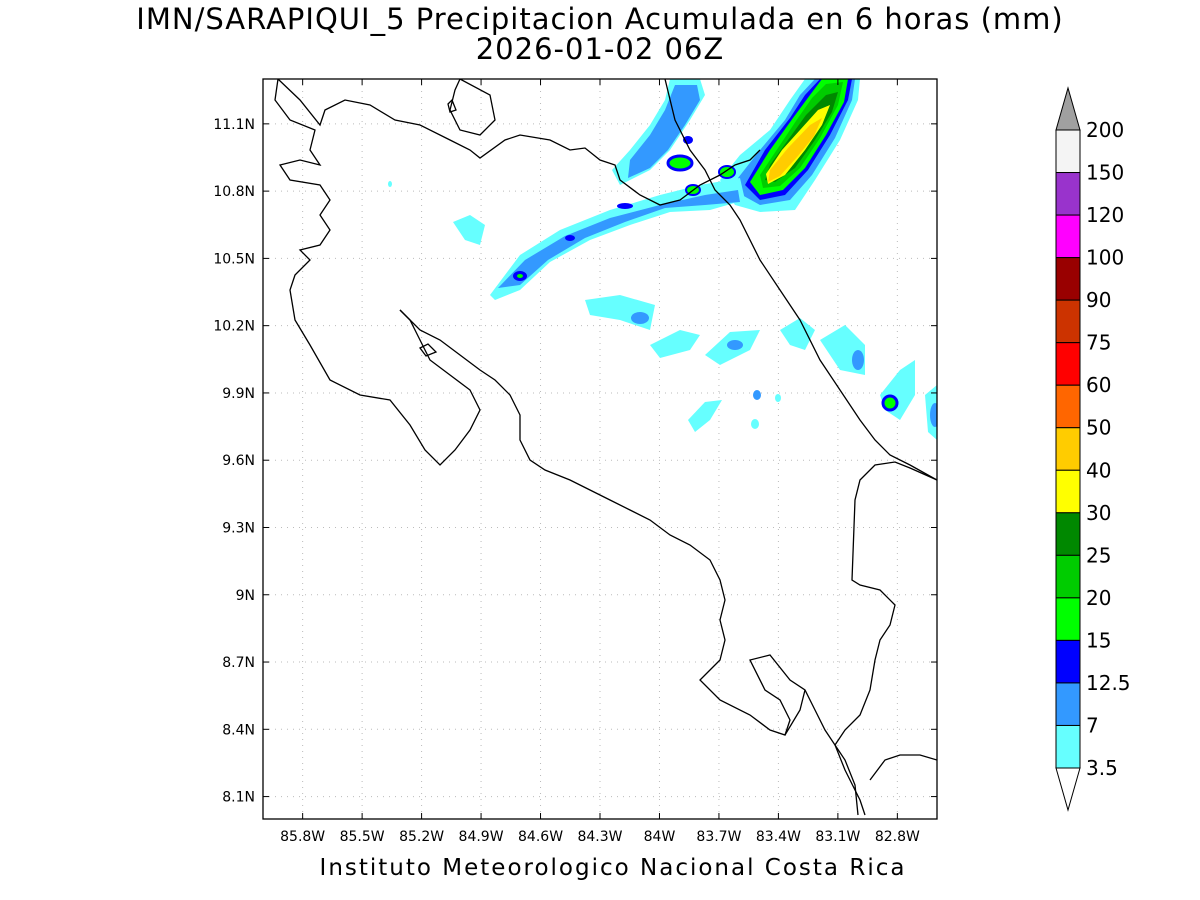  I want to click on pacific-coast-north, so click(377, 272).